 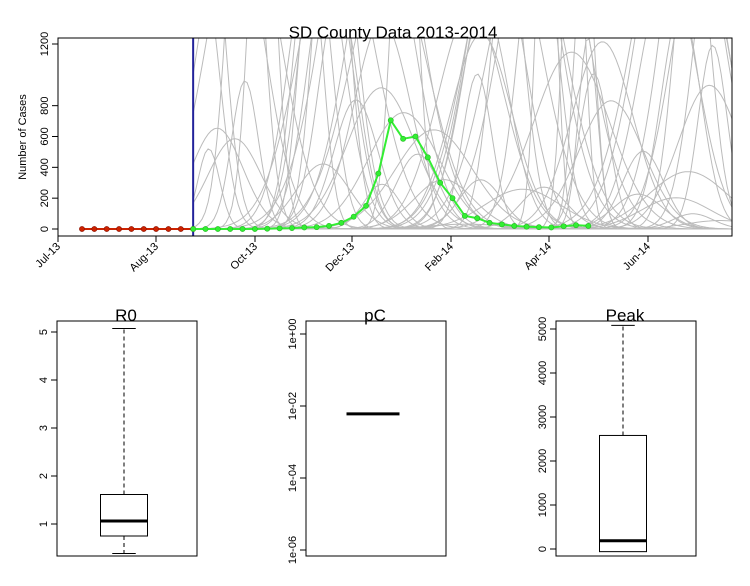 I want to click on box-y-tick-label: 3, so click(x=44, y=428).